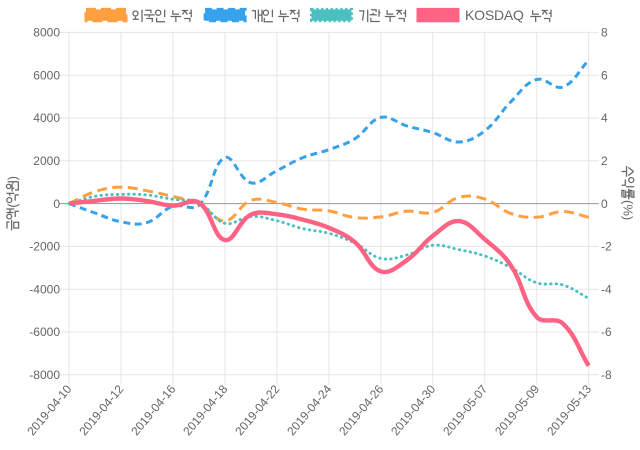 Image resolution: width=640 pixels, height=450 pixels. What do you see at coordinates (44, 375) in the screenshot?
I see `svg-text: -8000` at bounding box center [44, 375].